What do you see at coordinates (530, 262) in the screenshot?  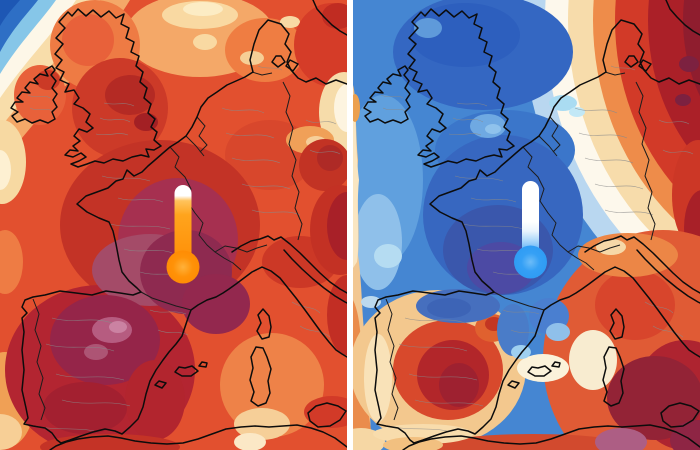 I see `thermometer-cold-bulb` at bounding box center [530, 262].